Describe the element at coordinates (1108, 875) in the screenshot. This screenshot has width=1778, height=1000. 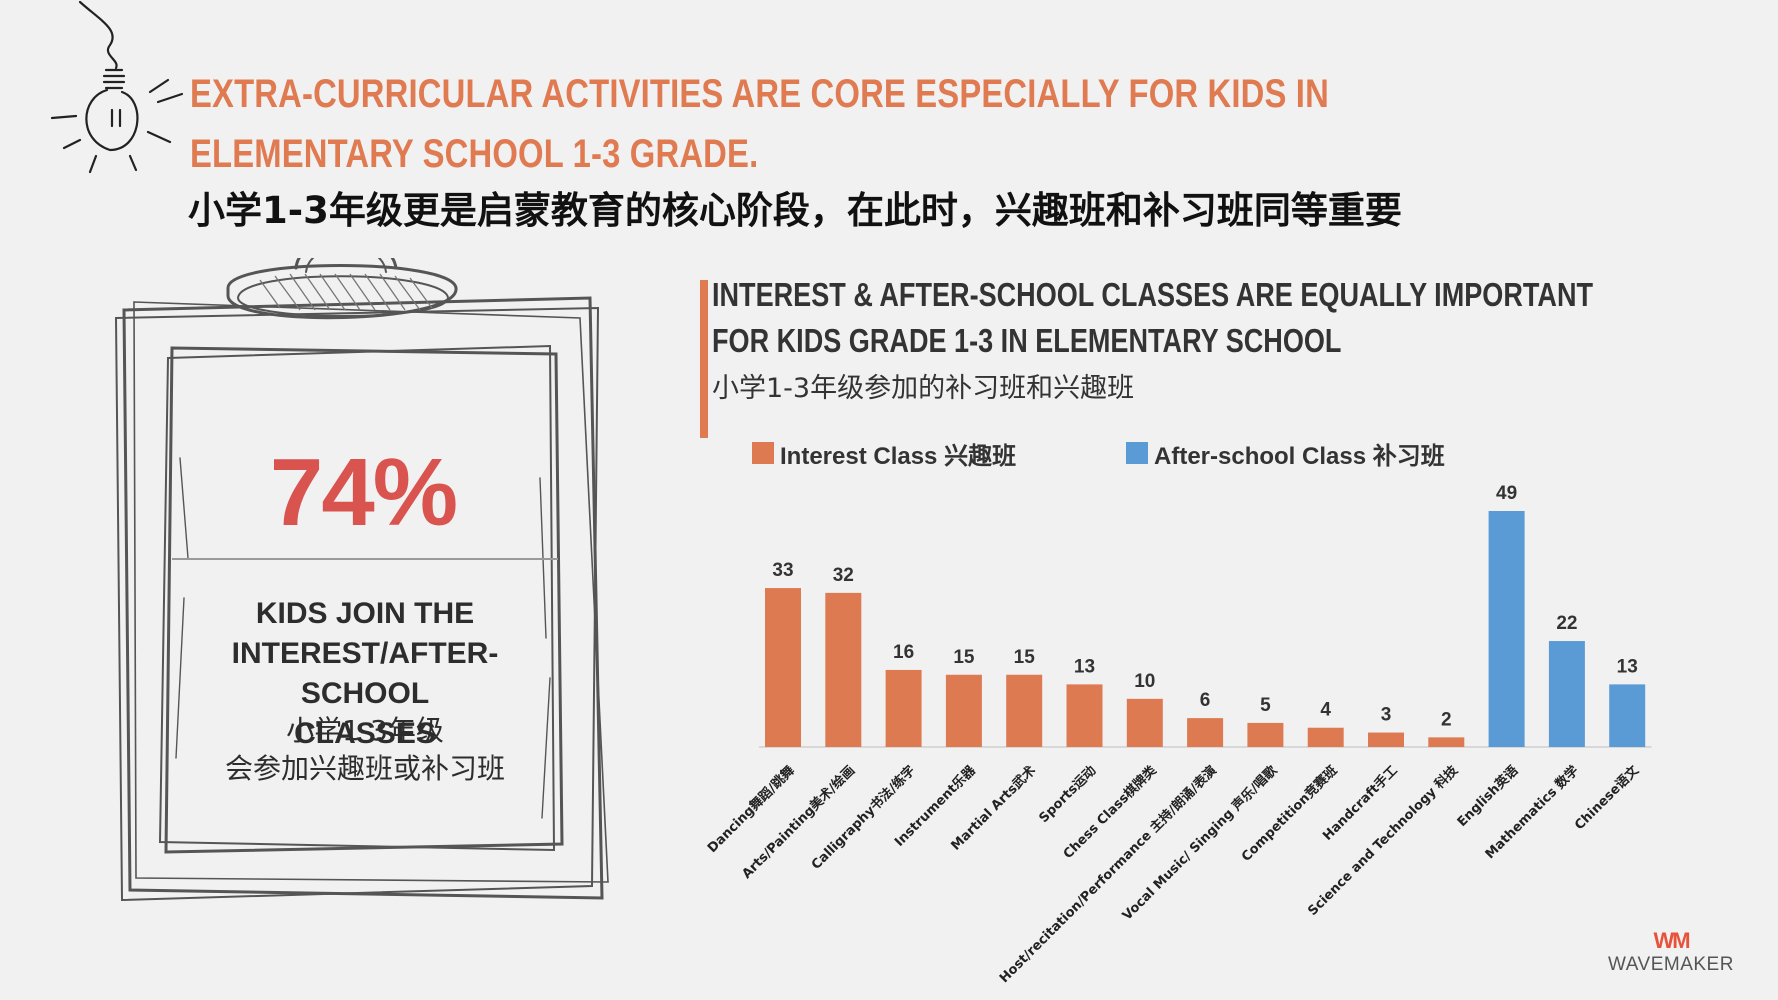
I see `x-tick-label: Host/recitation/Performance 主持/朗诵/表演` at that location.